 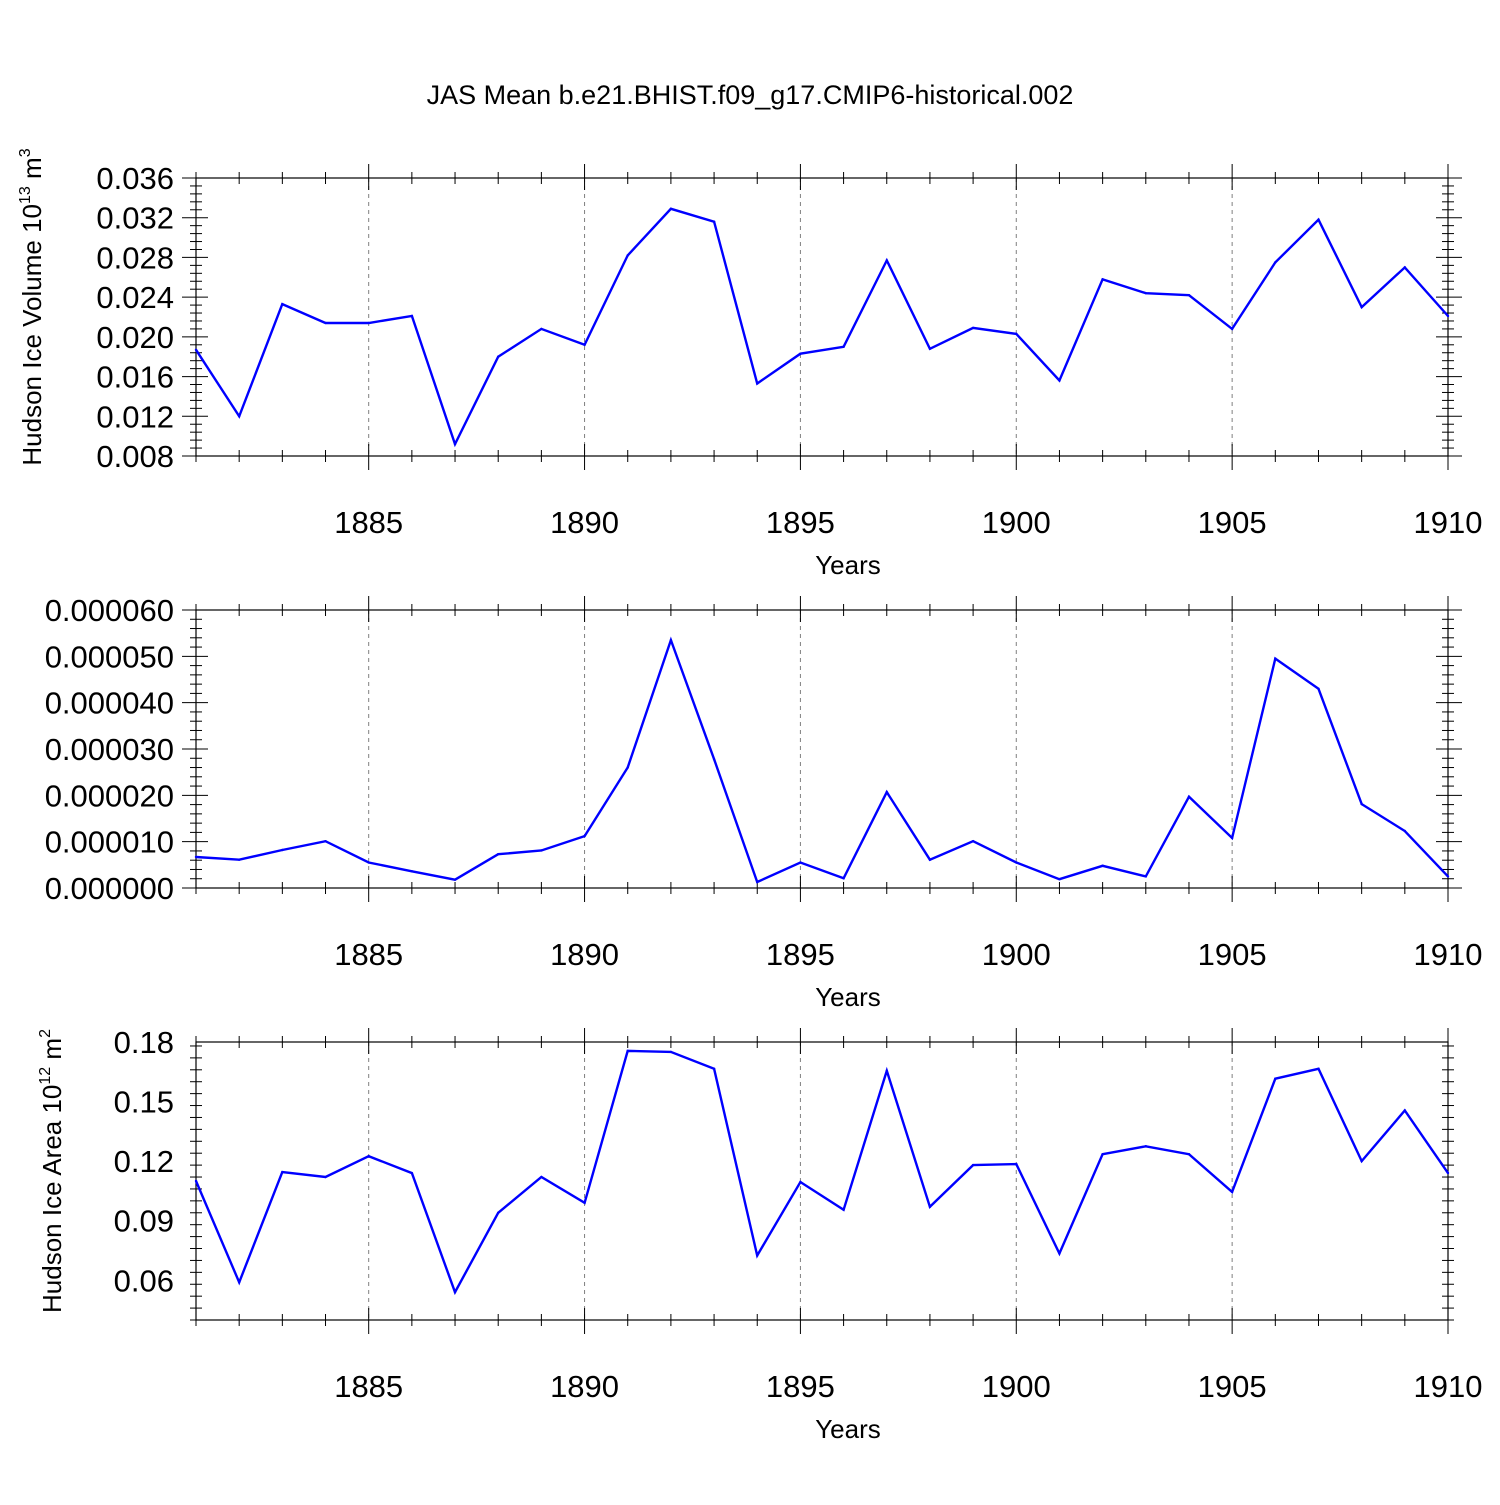 What do you see at coordinates (135, 218) in the screenshot?
I see `y-tick-label: 0.032` at bounding box center [135, 218].